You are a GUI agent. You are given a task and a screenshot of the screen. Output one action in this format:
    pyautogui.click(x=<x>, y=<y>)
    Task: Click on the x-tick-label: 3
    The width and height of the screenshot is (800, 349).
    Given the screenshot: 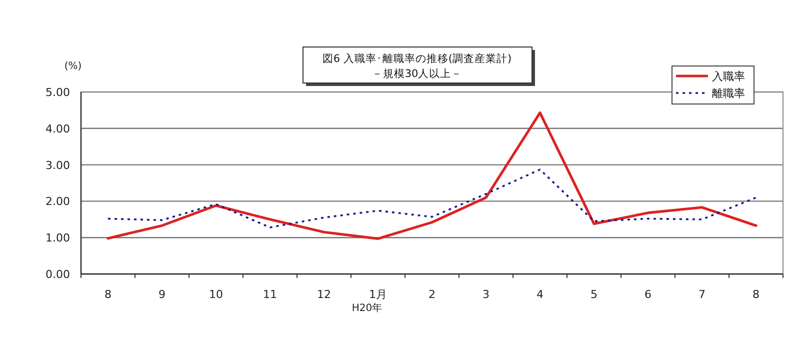 What is the action you would take?
    pyautogui.click(x=486, y=294)
    